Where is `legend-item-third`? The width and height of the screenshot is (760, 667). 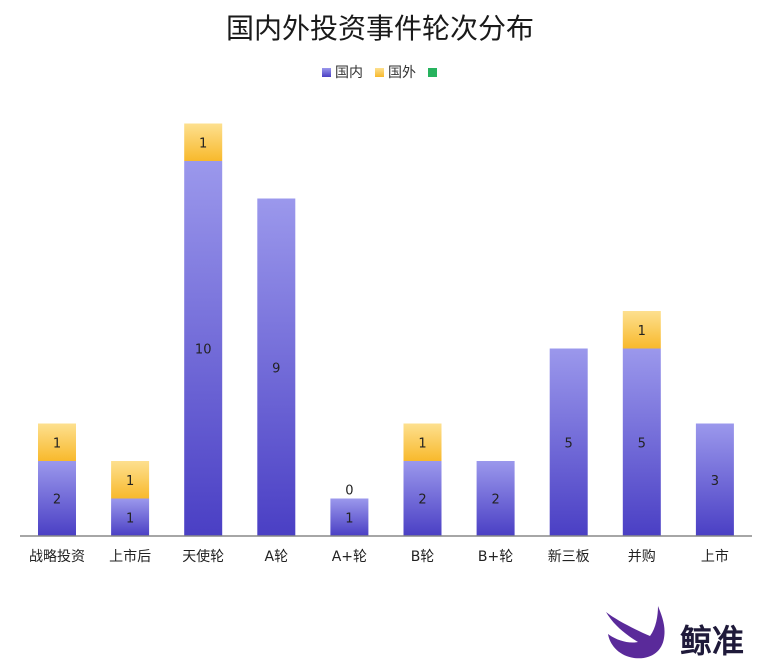
legend-item-third is located at coordinates (432, 72).